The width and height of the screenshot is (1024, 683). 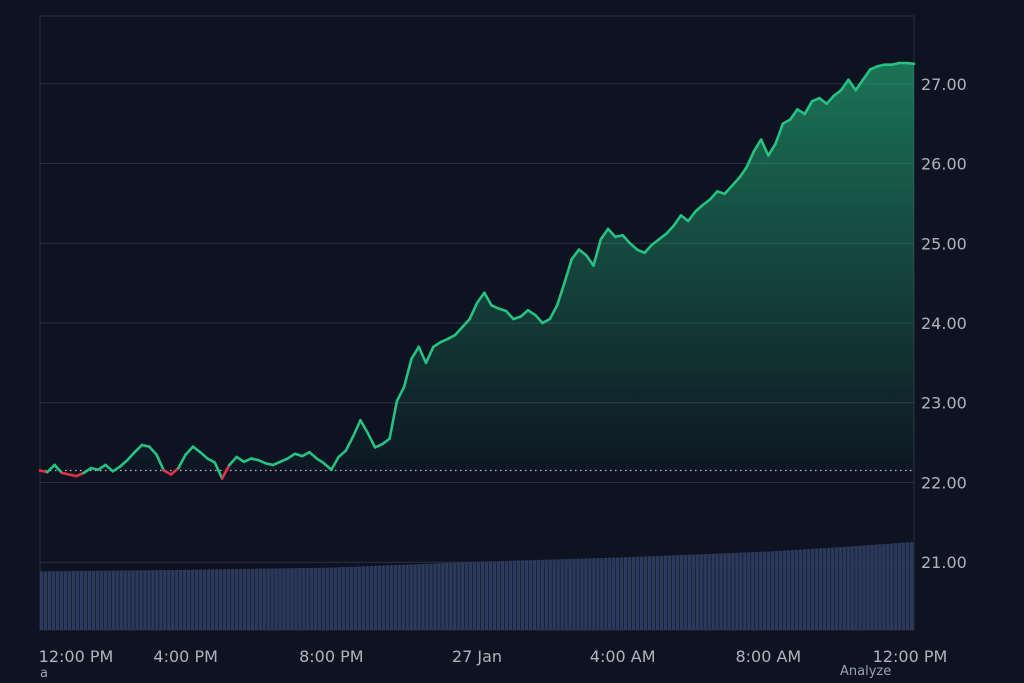 I want to click on analyze-link: Analyze, so click(x=866, y=671).